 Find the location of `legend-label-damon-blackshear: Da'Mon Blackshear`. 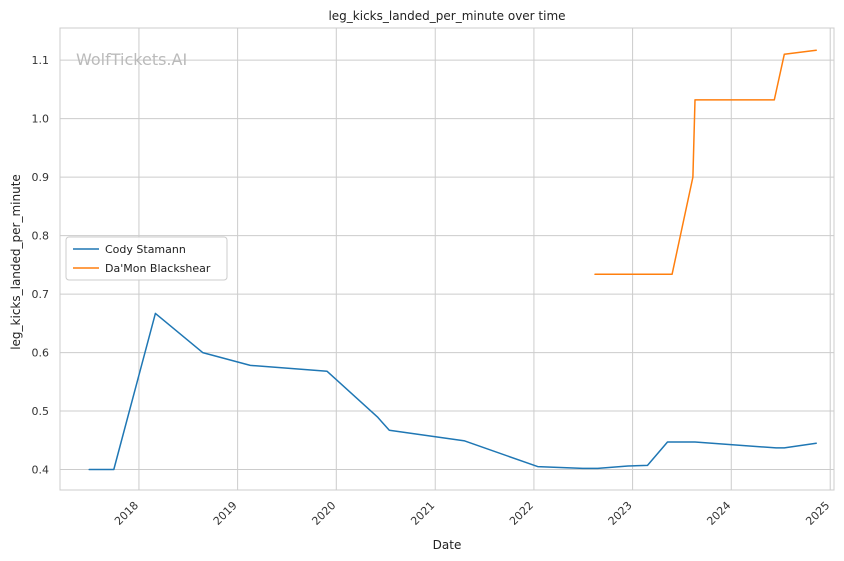

legend-label-damon-blackshear: Da'Mon Blackshear is located at coordinates (158, 268).